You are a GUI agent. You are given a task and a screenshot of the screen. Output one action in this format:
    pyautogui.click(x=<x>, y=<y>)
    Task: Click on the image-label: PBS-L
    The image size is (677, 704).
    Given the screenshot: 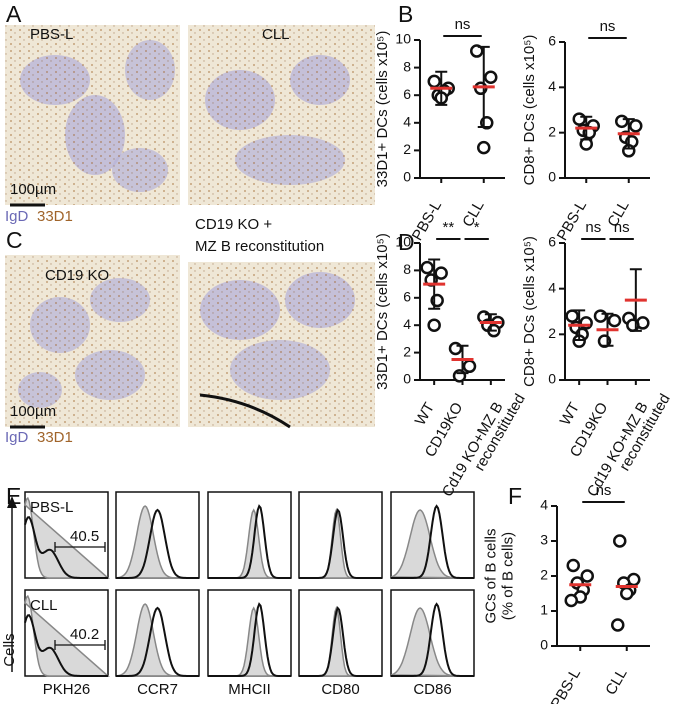 What is the action you would take?
    pyautogui.click(x=51, y=34)
    